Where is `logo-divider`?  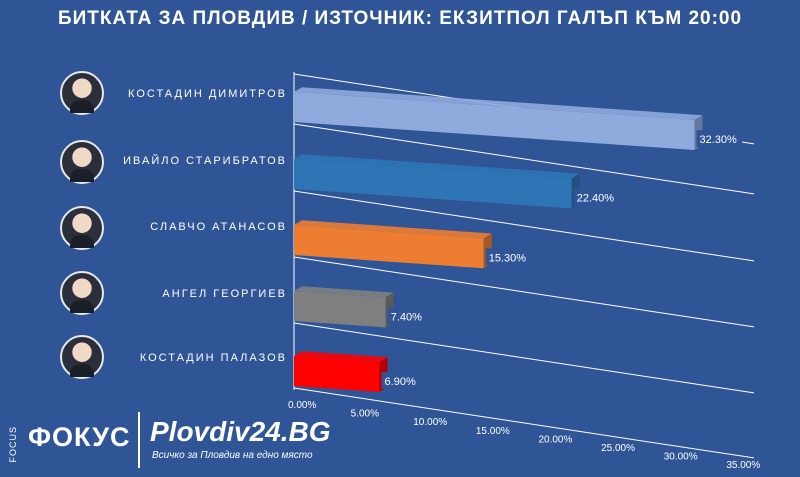 logo-divider is located at coordinates (139, 440).